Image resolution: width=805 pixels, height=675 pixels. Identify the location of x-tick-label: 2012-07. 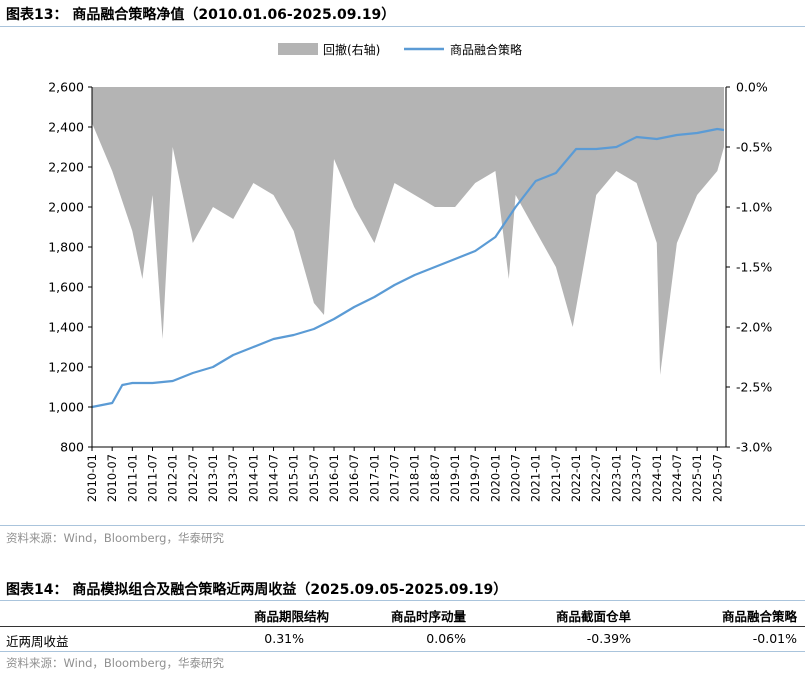
(193, 478).